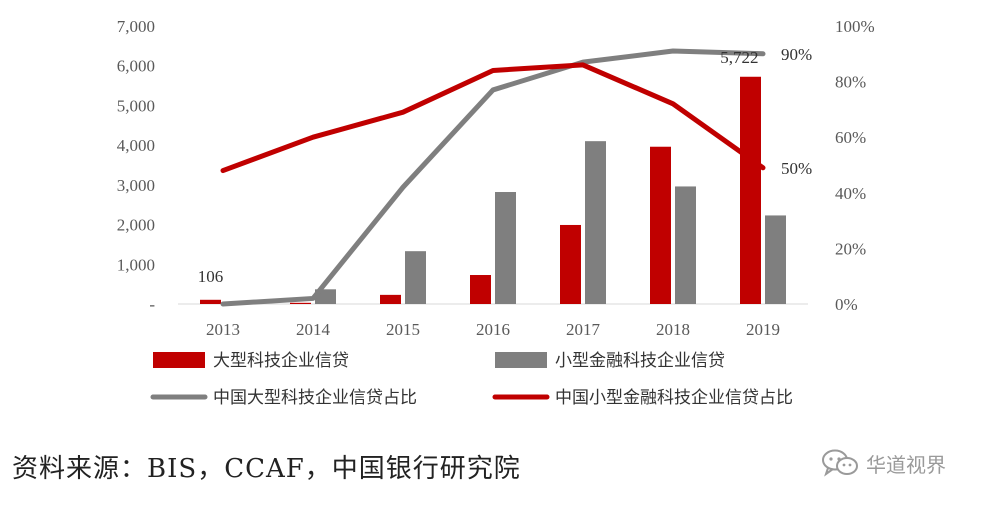  What do you see at coordinates (673, 329) in the screenshot?
I see `x-tick-label: 2018` at bounding box center [673, 329].